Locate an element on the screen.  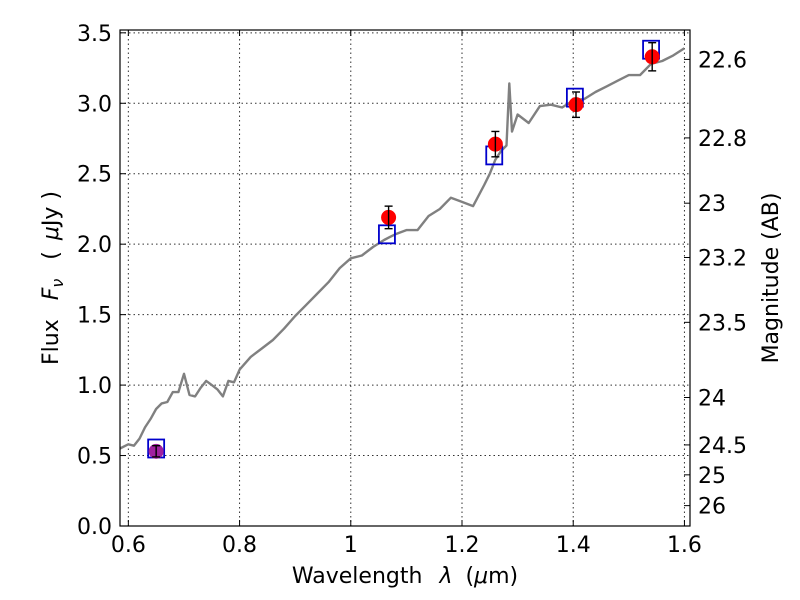
x-axis-label-open: ( is located at coordinates (469, 576).